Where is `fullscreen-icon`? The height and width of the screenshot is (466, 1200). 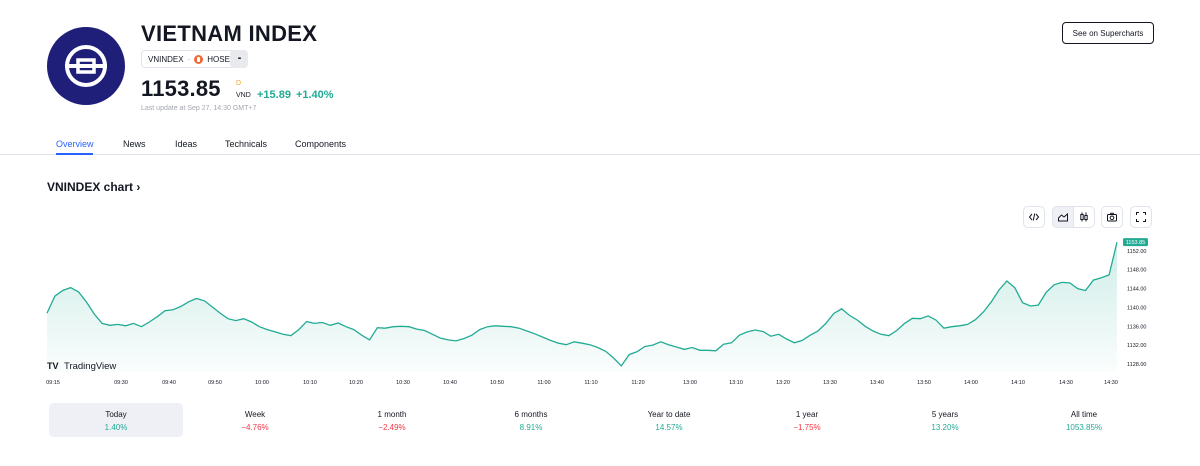 fullscreen-icon is located at coordinates (1141, 217).